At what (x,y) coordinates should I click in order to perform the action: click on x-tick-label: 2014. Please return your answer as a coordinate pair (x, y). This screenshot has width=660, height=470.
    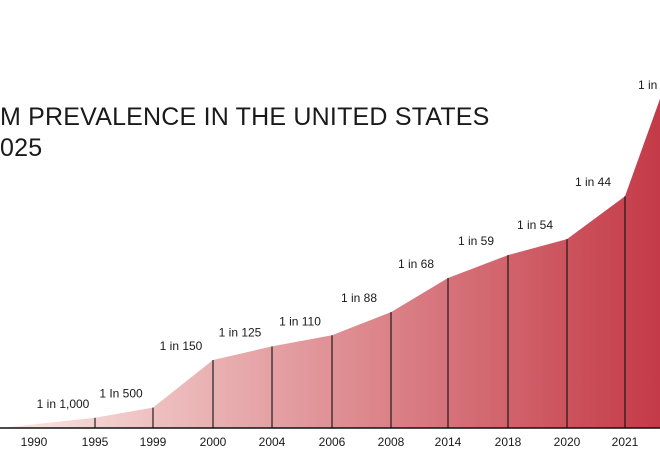
    Looking at the image, I should click on (448, 442).